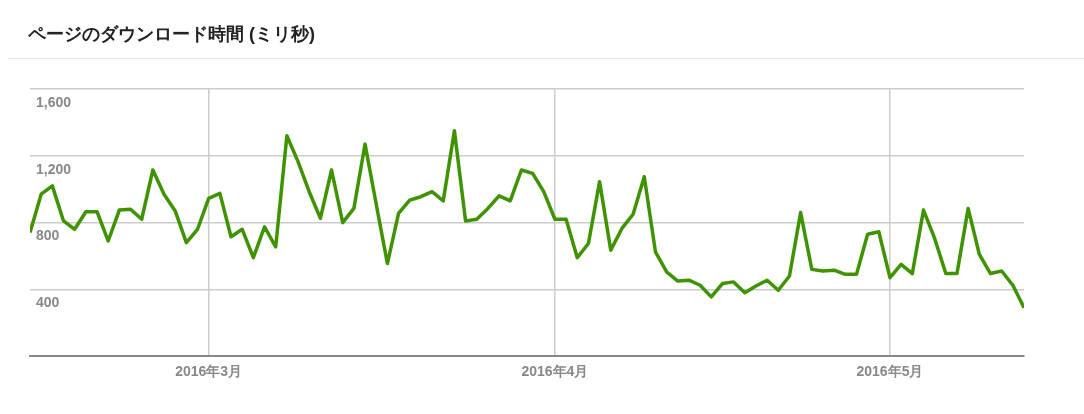 This screenshot has width=1084, height=414. What do you see at coordinates (48, 235) in the screenshot?
I see `y-tick-label: 800` at bounding box center [48, 235].